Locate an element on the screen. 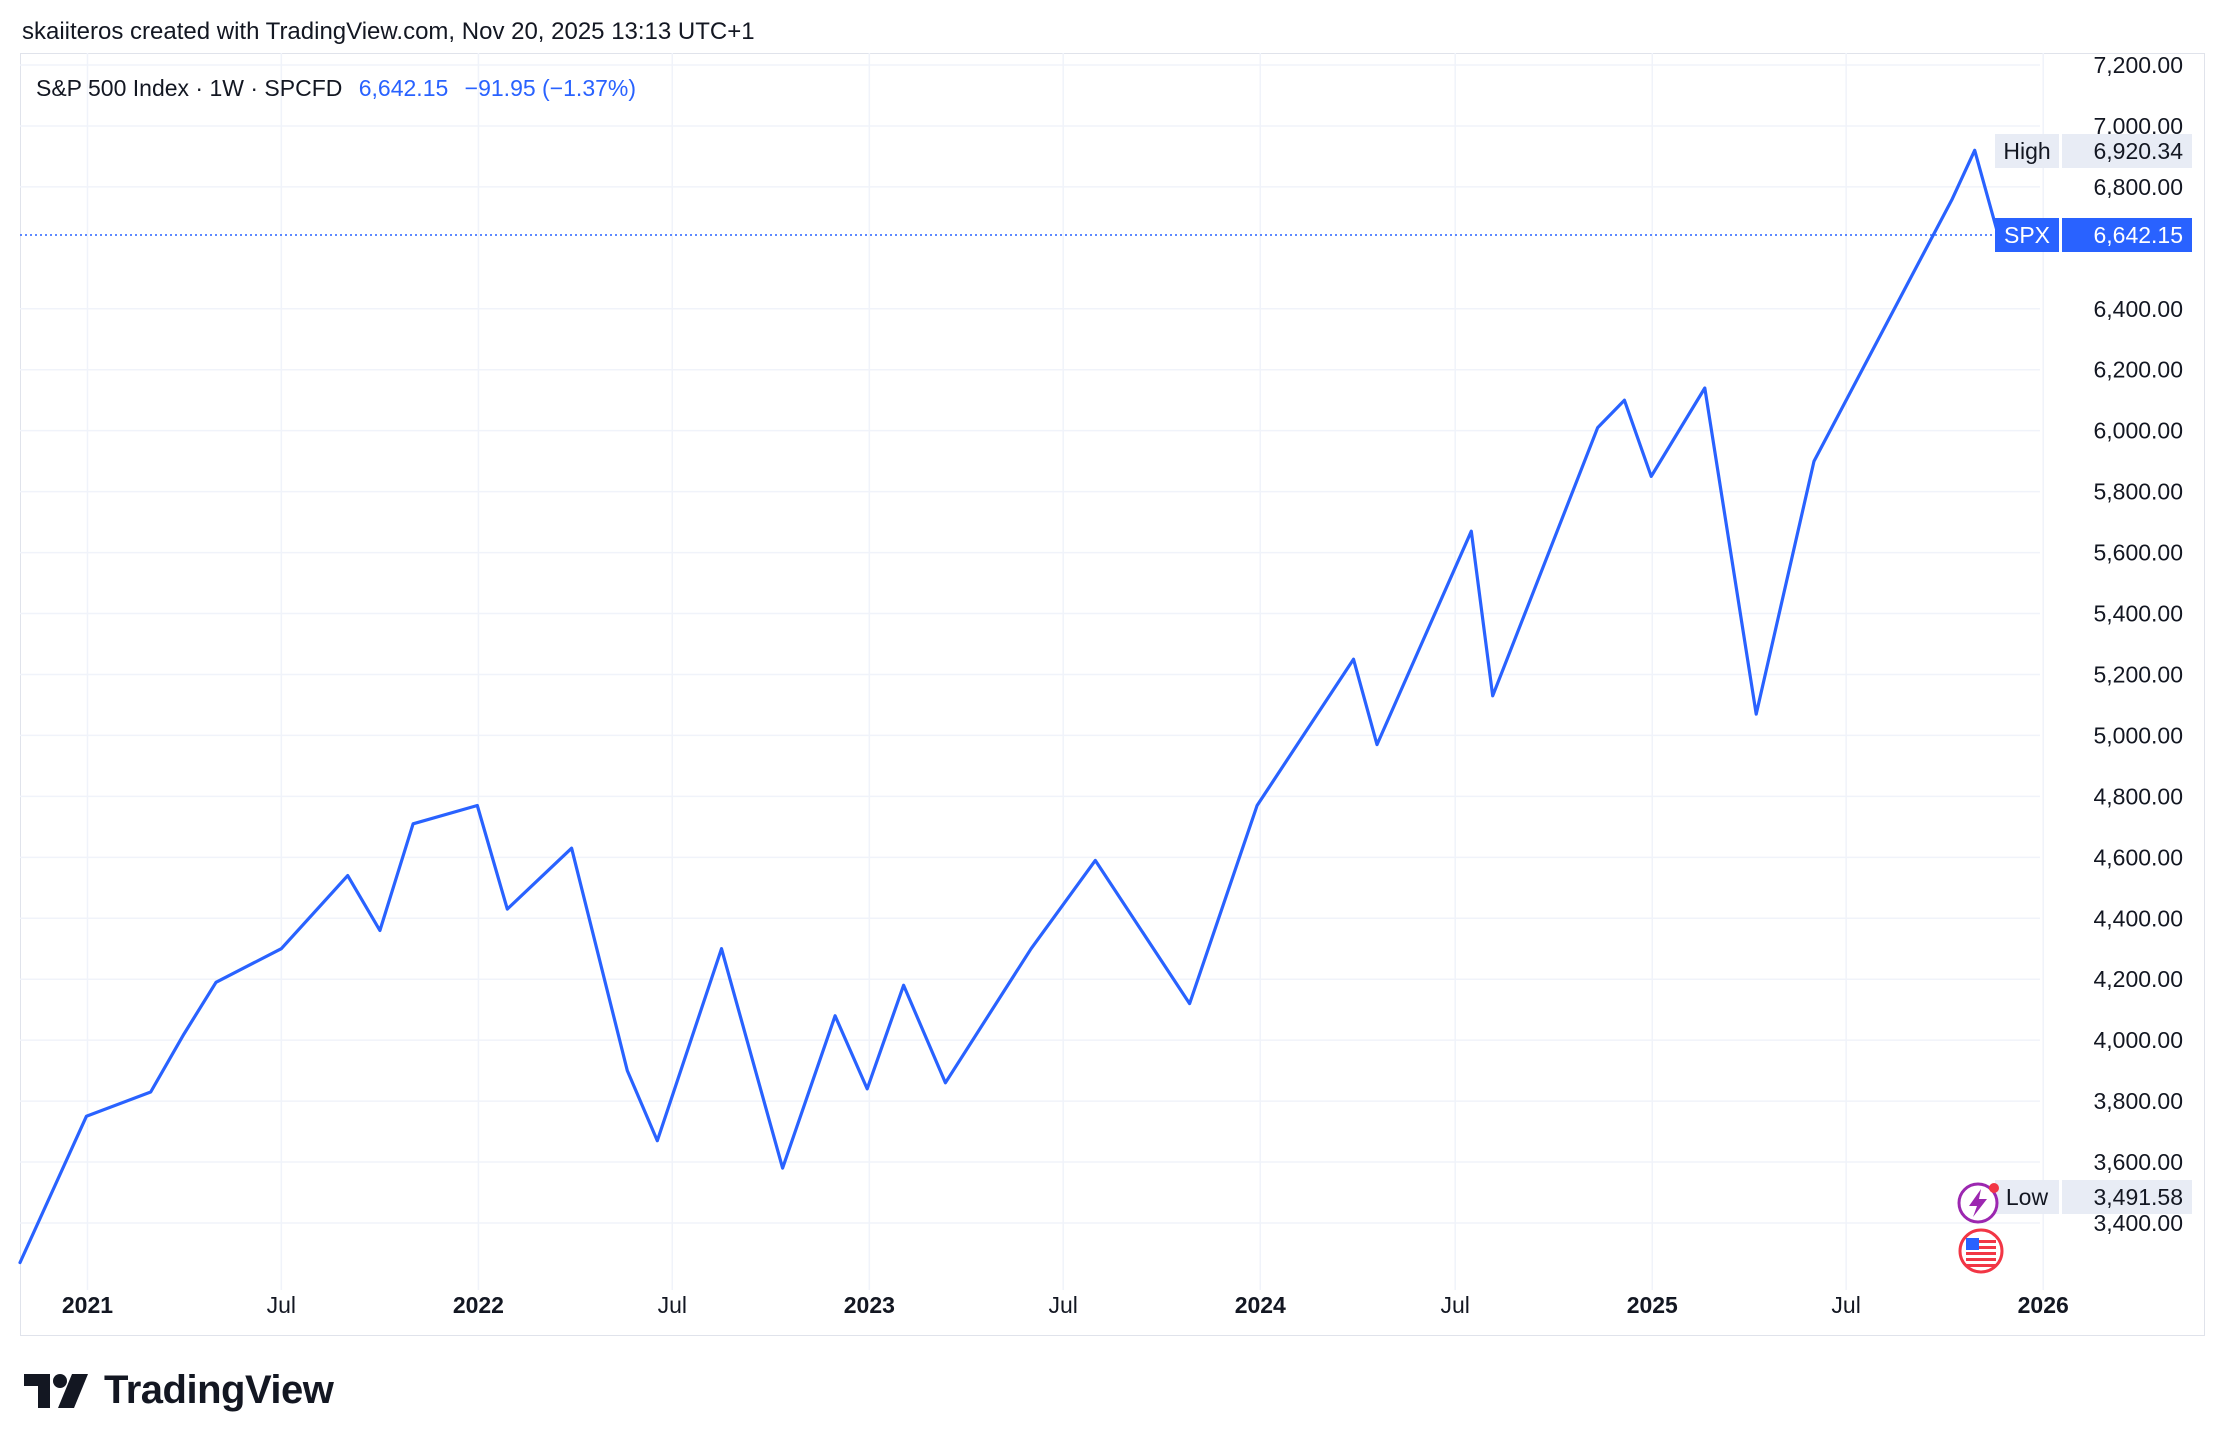 The image size is (2222, 1452). us-flag-icon is located at coordinates (1981, 1251).